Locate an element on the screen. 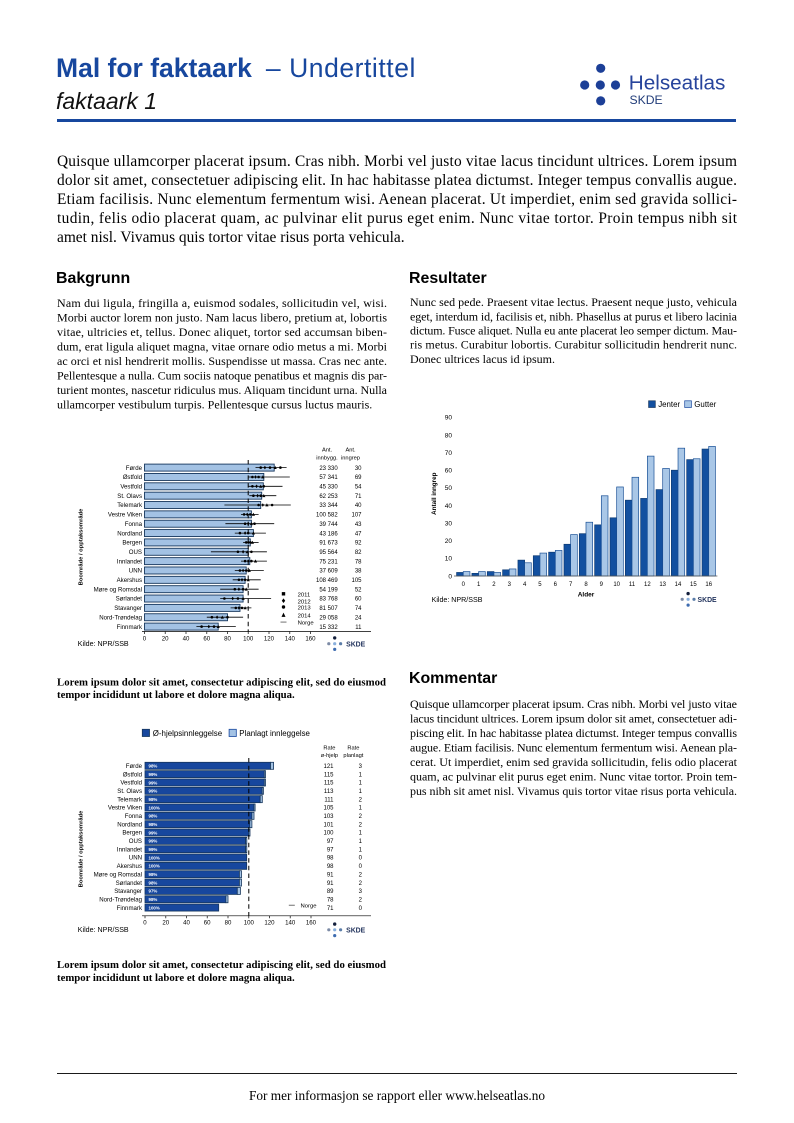 The height and width of the screenshot is (1123, 794). svg-text: 43 is located at coordinates (358, 525).